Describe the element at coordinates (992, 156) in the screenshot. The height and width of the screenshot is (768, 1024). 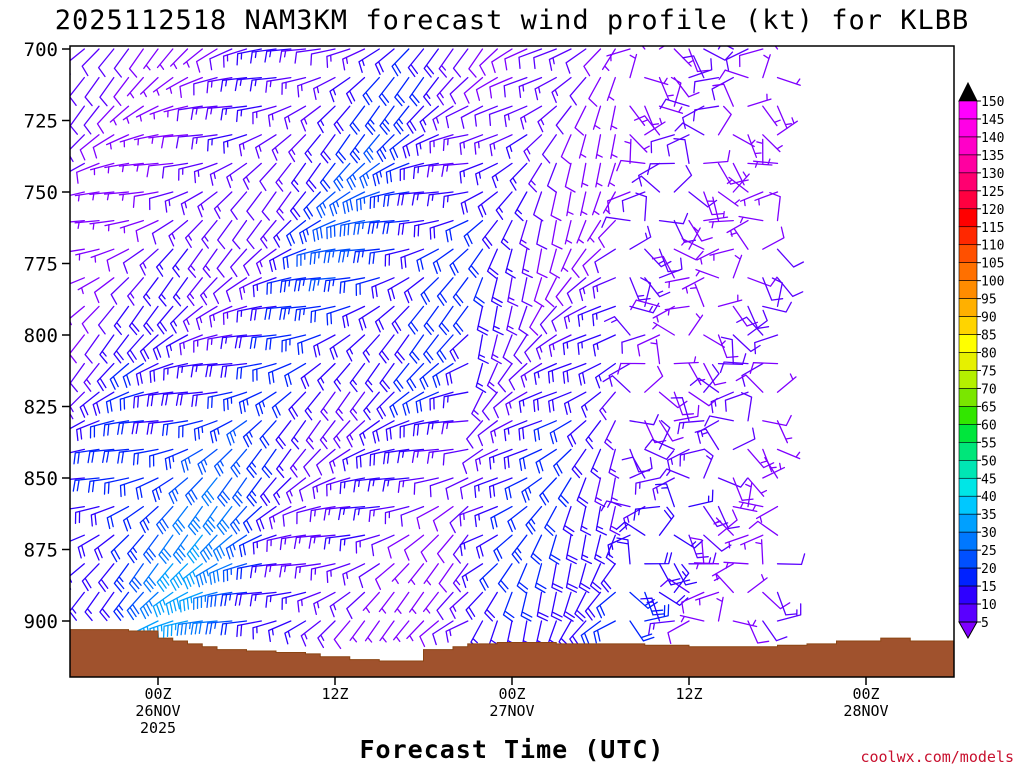
I see `colorbar-label: 135` at that location.